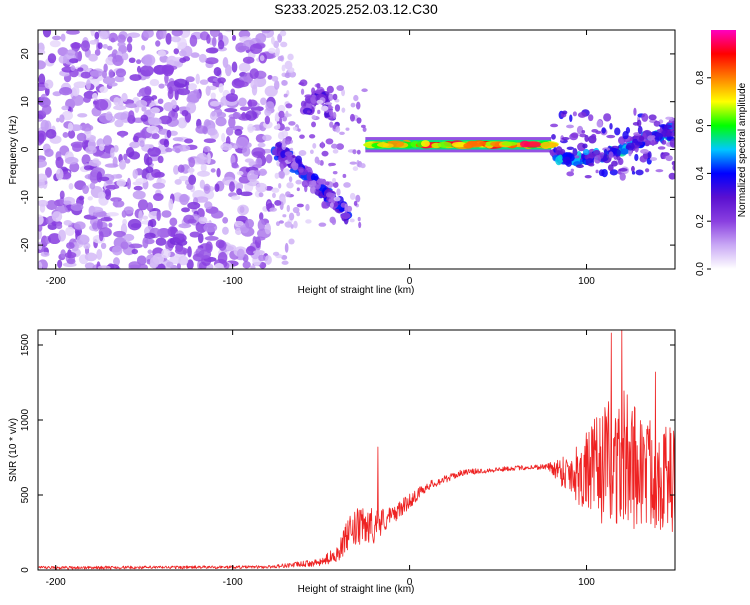 This screenshot has height=605, width=750. I want to click on x-tick-label: -200, so click(56, 582).